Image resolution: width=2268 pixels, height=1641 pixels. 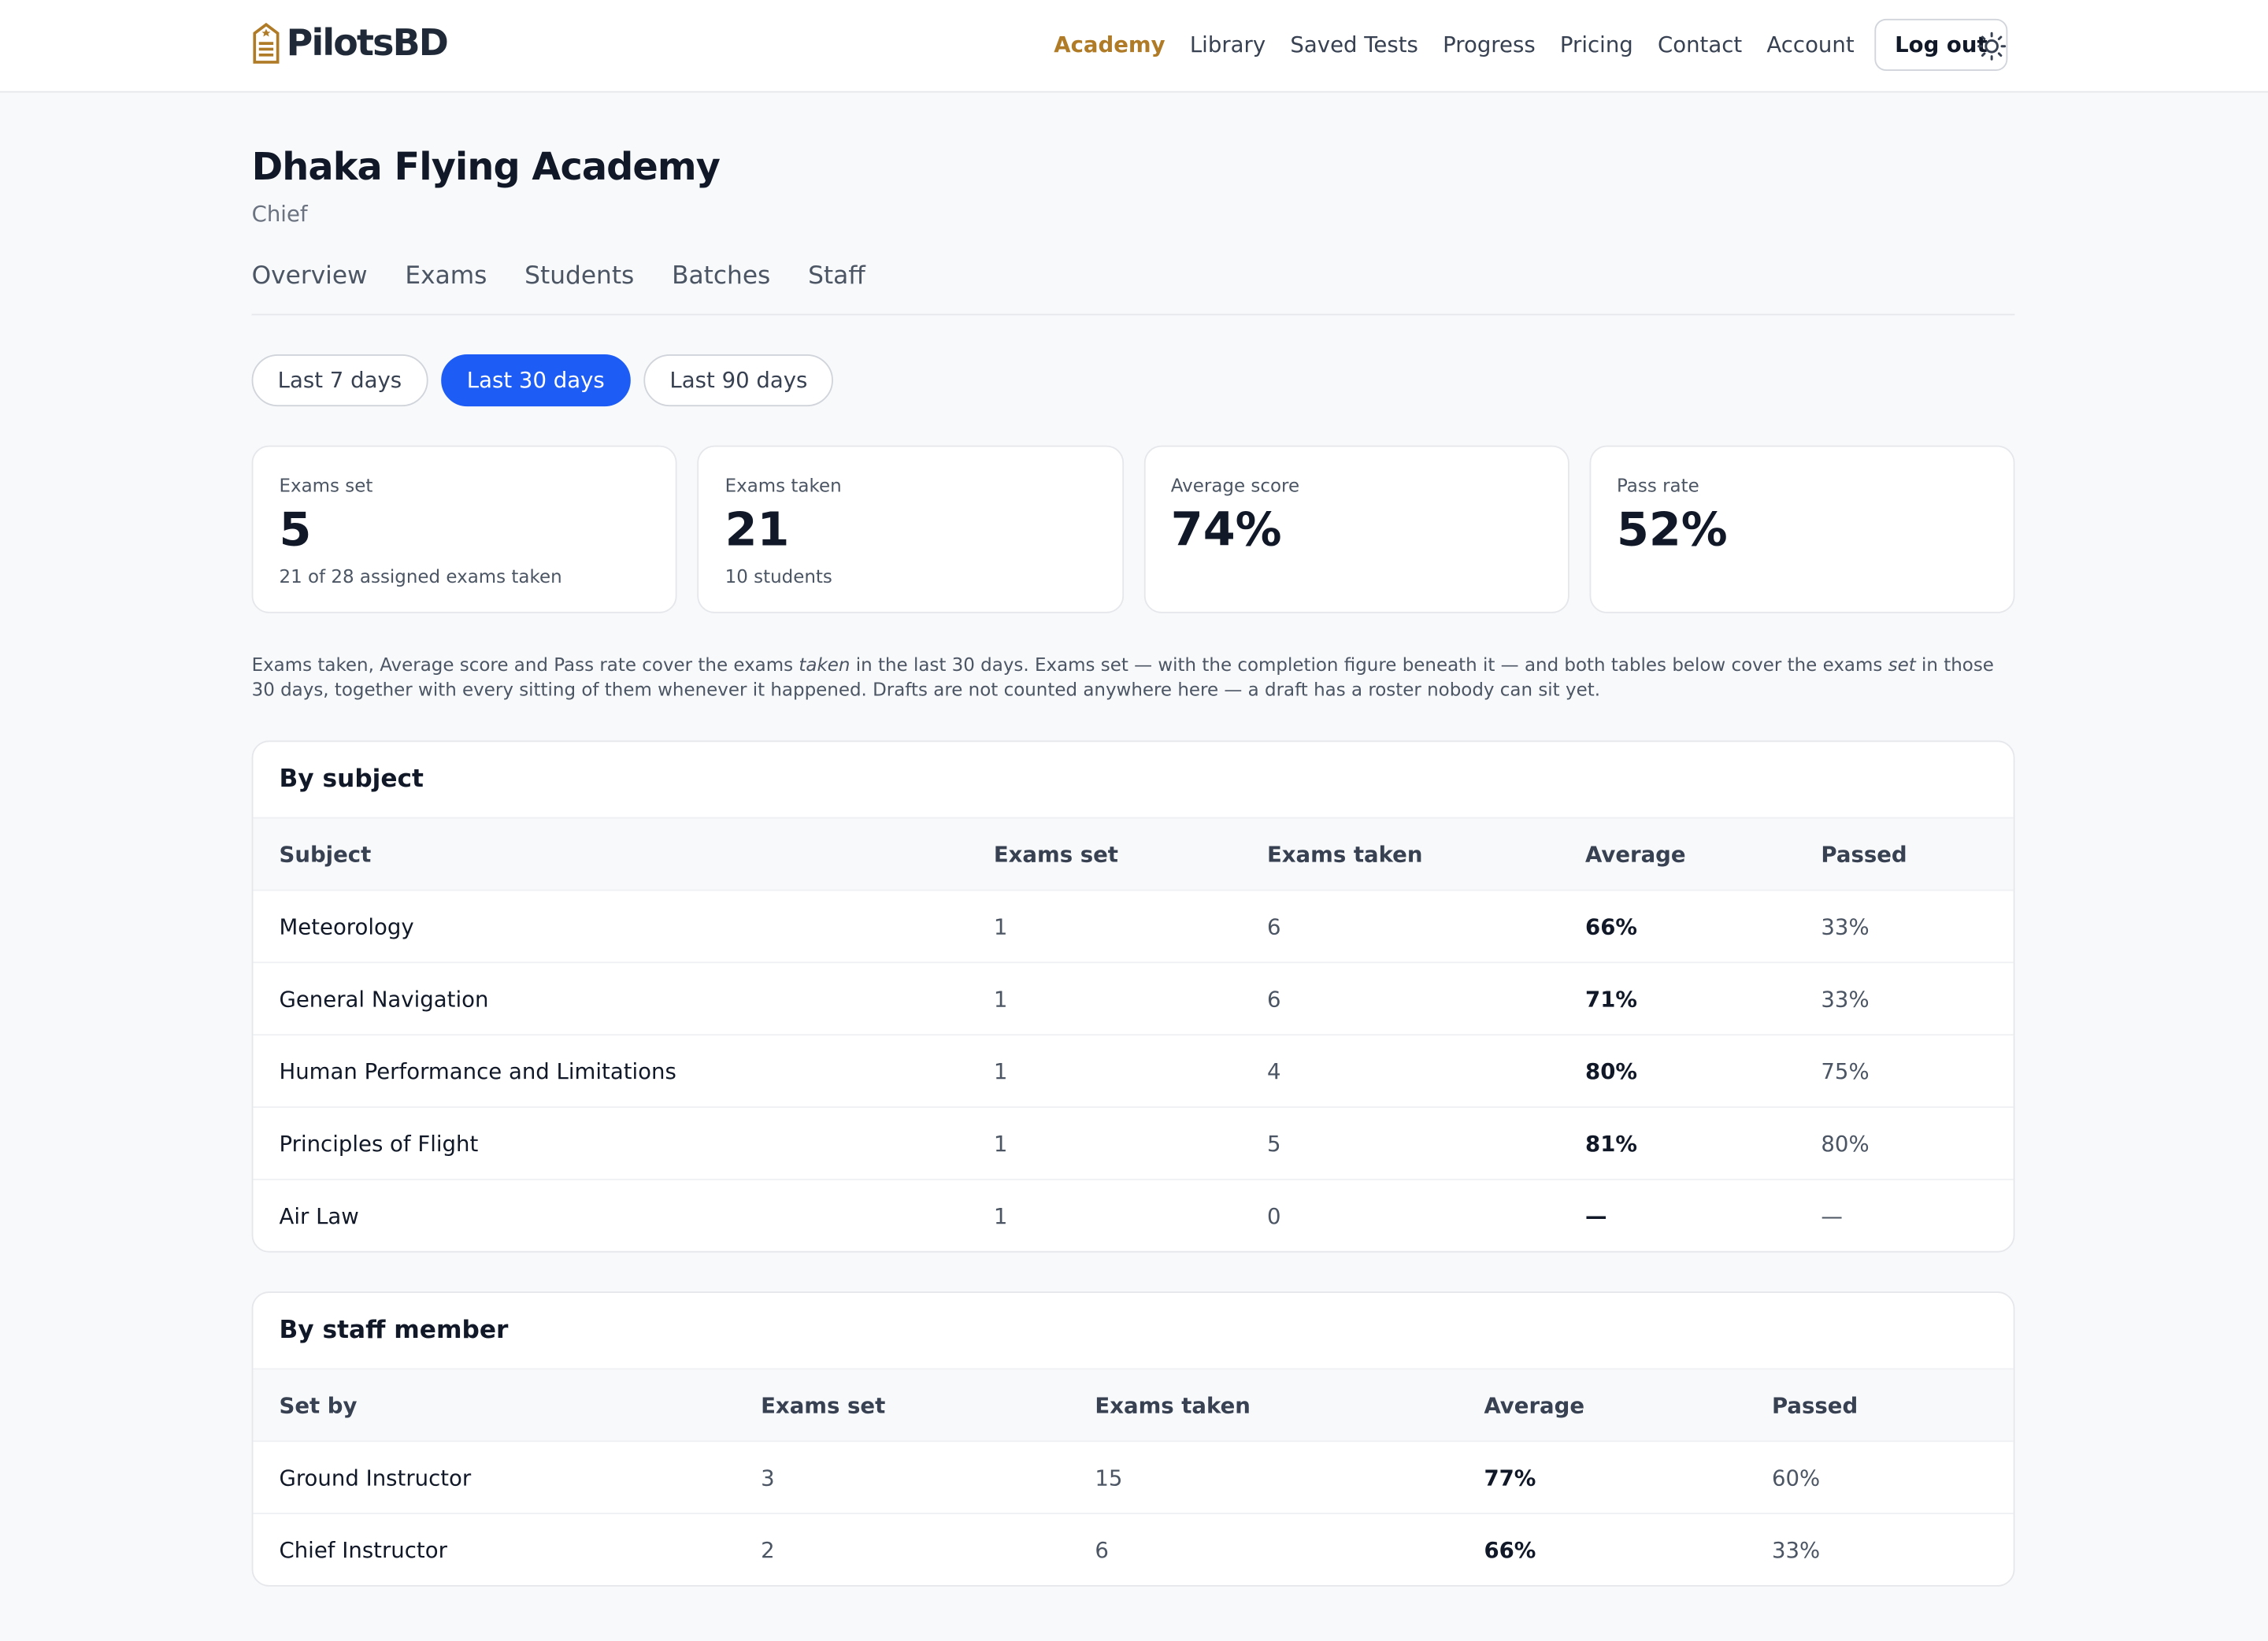 What do you see at coordinates (420, 576) in the screenshot?
I see `stat-note: 21 of 28 assigned exams taken` at bounding box center [420, 576].